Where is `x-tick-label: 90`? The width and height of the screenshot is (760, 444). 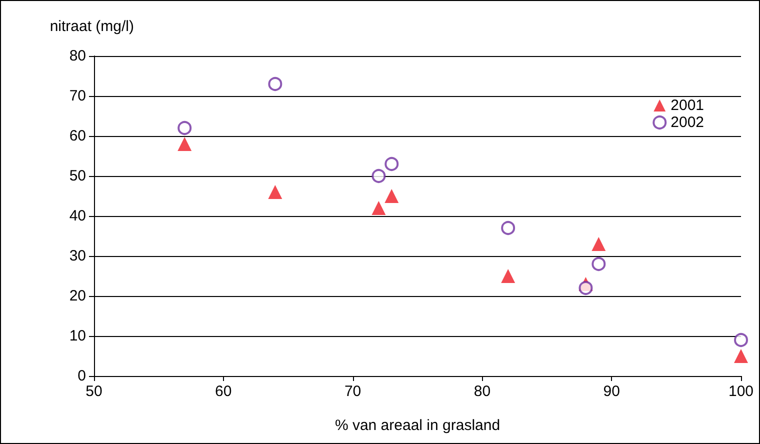 x-tick-label: 90 is located at coordinates (611, 391).